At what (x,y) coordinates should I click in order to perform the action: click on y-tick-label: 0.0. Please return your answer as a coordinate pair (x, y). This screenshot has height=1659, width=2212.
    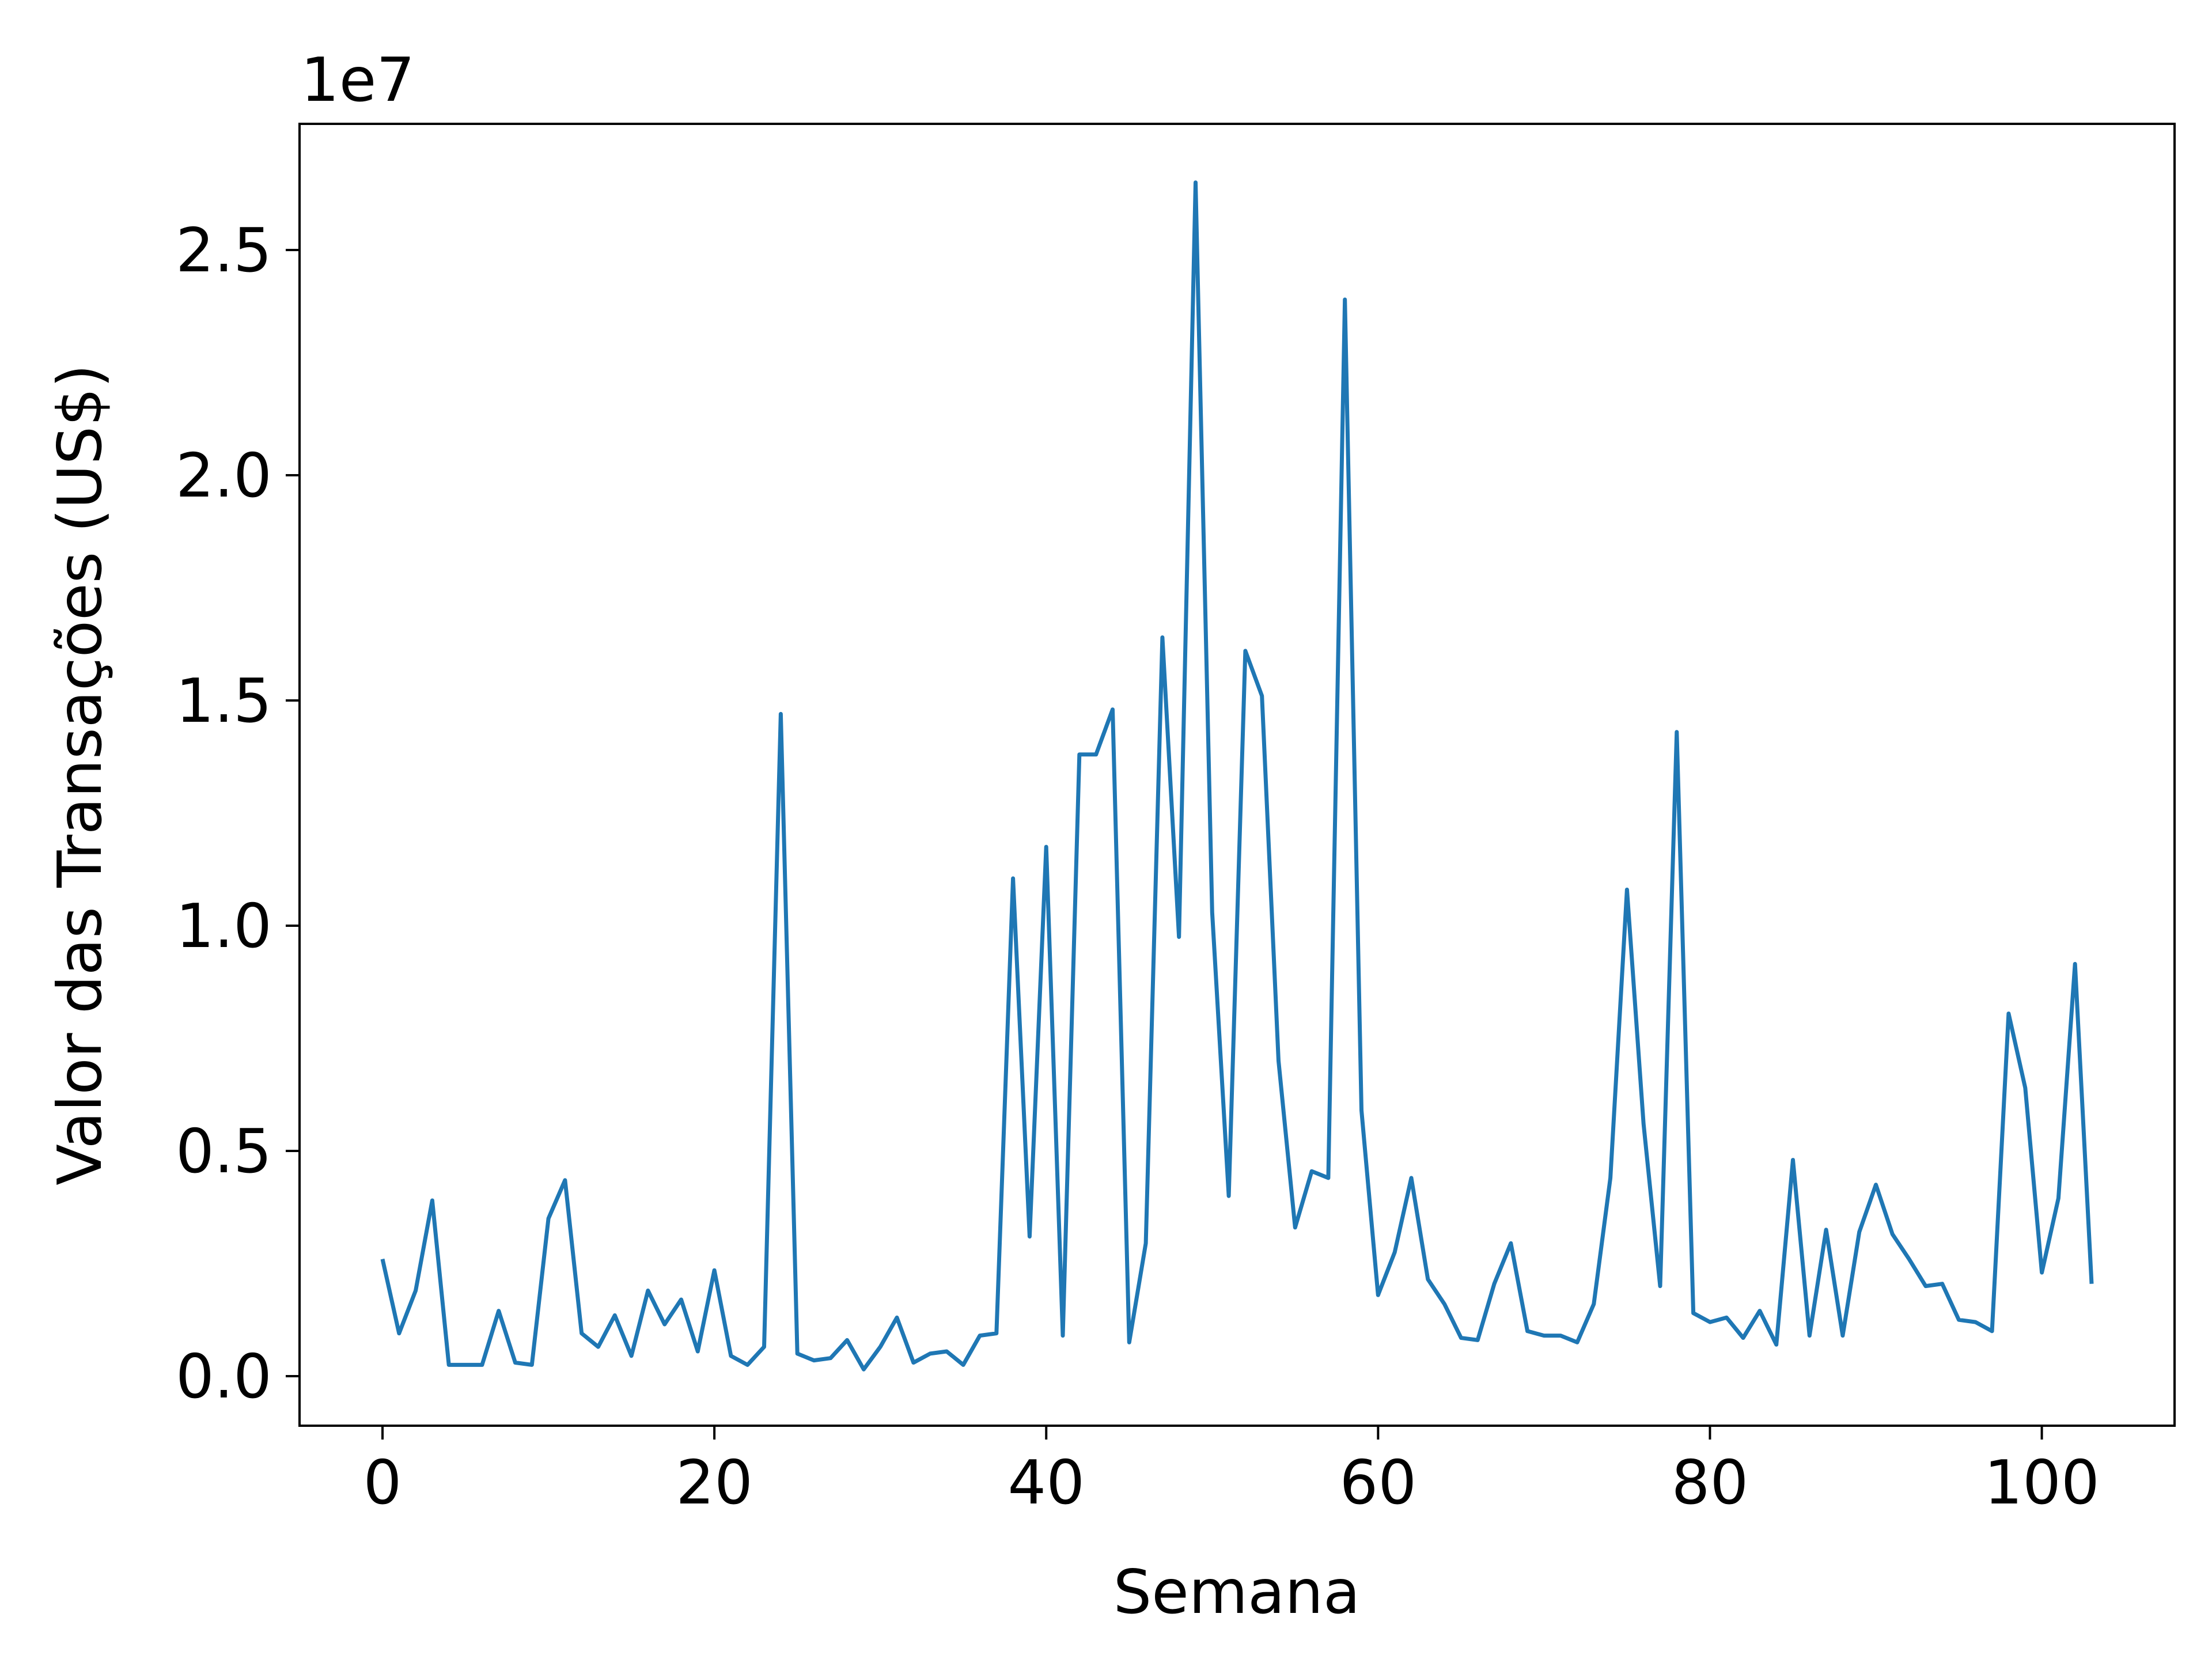
    Looking at the image, I should click on (224, 1377).